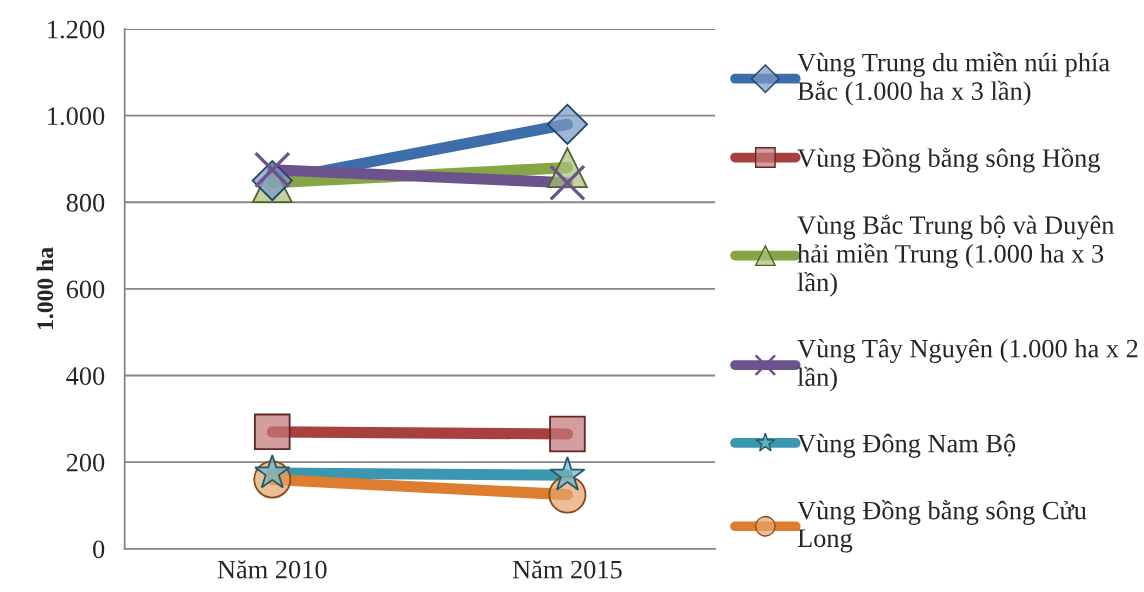  I want to click on legend-label: Vùng Bắc Trung bộ và Duyên hải miền Trung (1.000 ha x 3 lần), so click(956, 255).